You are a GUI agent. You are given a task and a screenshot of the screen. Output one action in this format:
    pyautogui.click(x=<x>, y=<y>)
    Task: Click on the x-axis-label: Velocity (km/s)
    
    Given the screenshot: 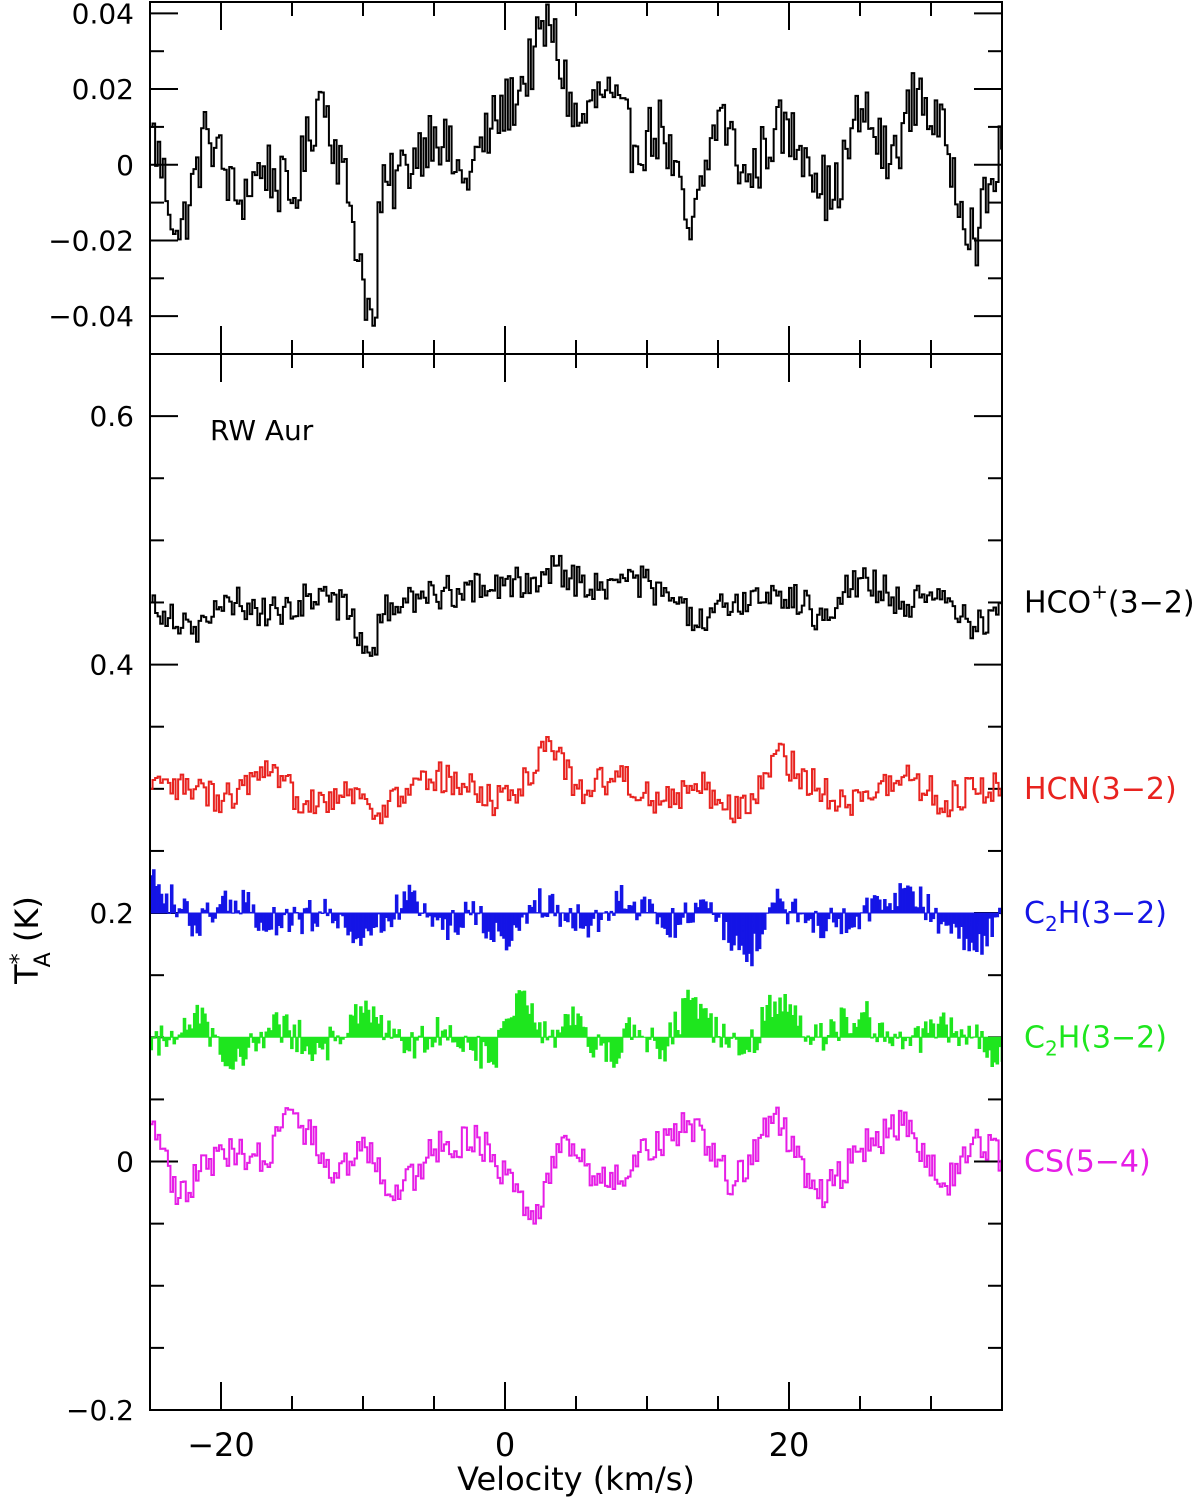 What is the action you would take?
    pyautogui.click(x=576, y=1479)
    